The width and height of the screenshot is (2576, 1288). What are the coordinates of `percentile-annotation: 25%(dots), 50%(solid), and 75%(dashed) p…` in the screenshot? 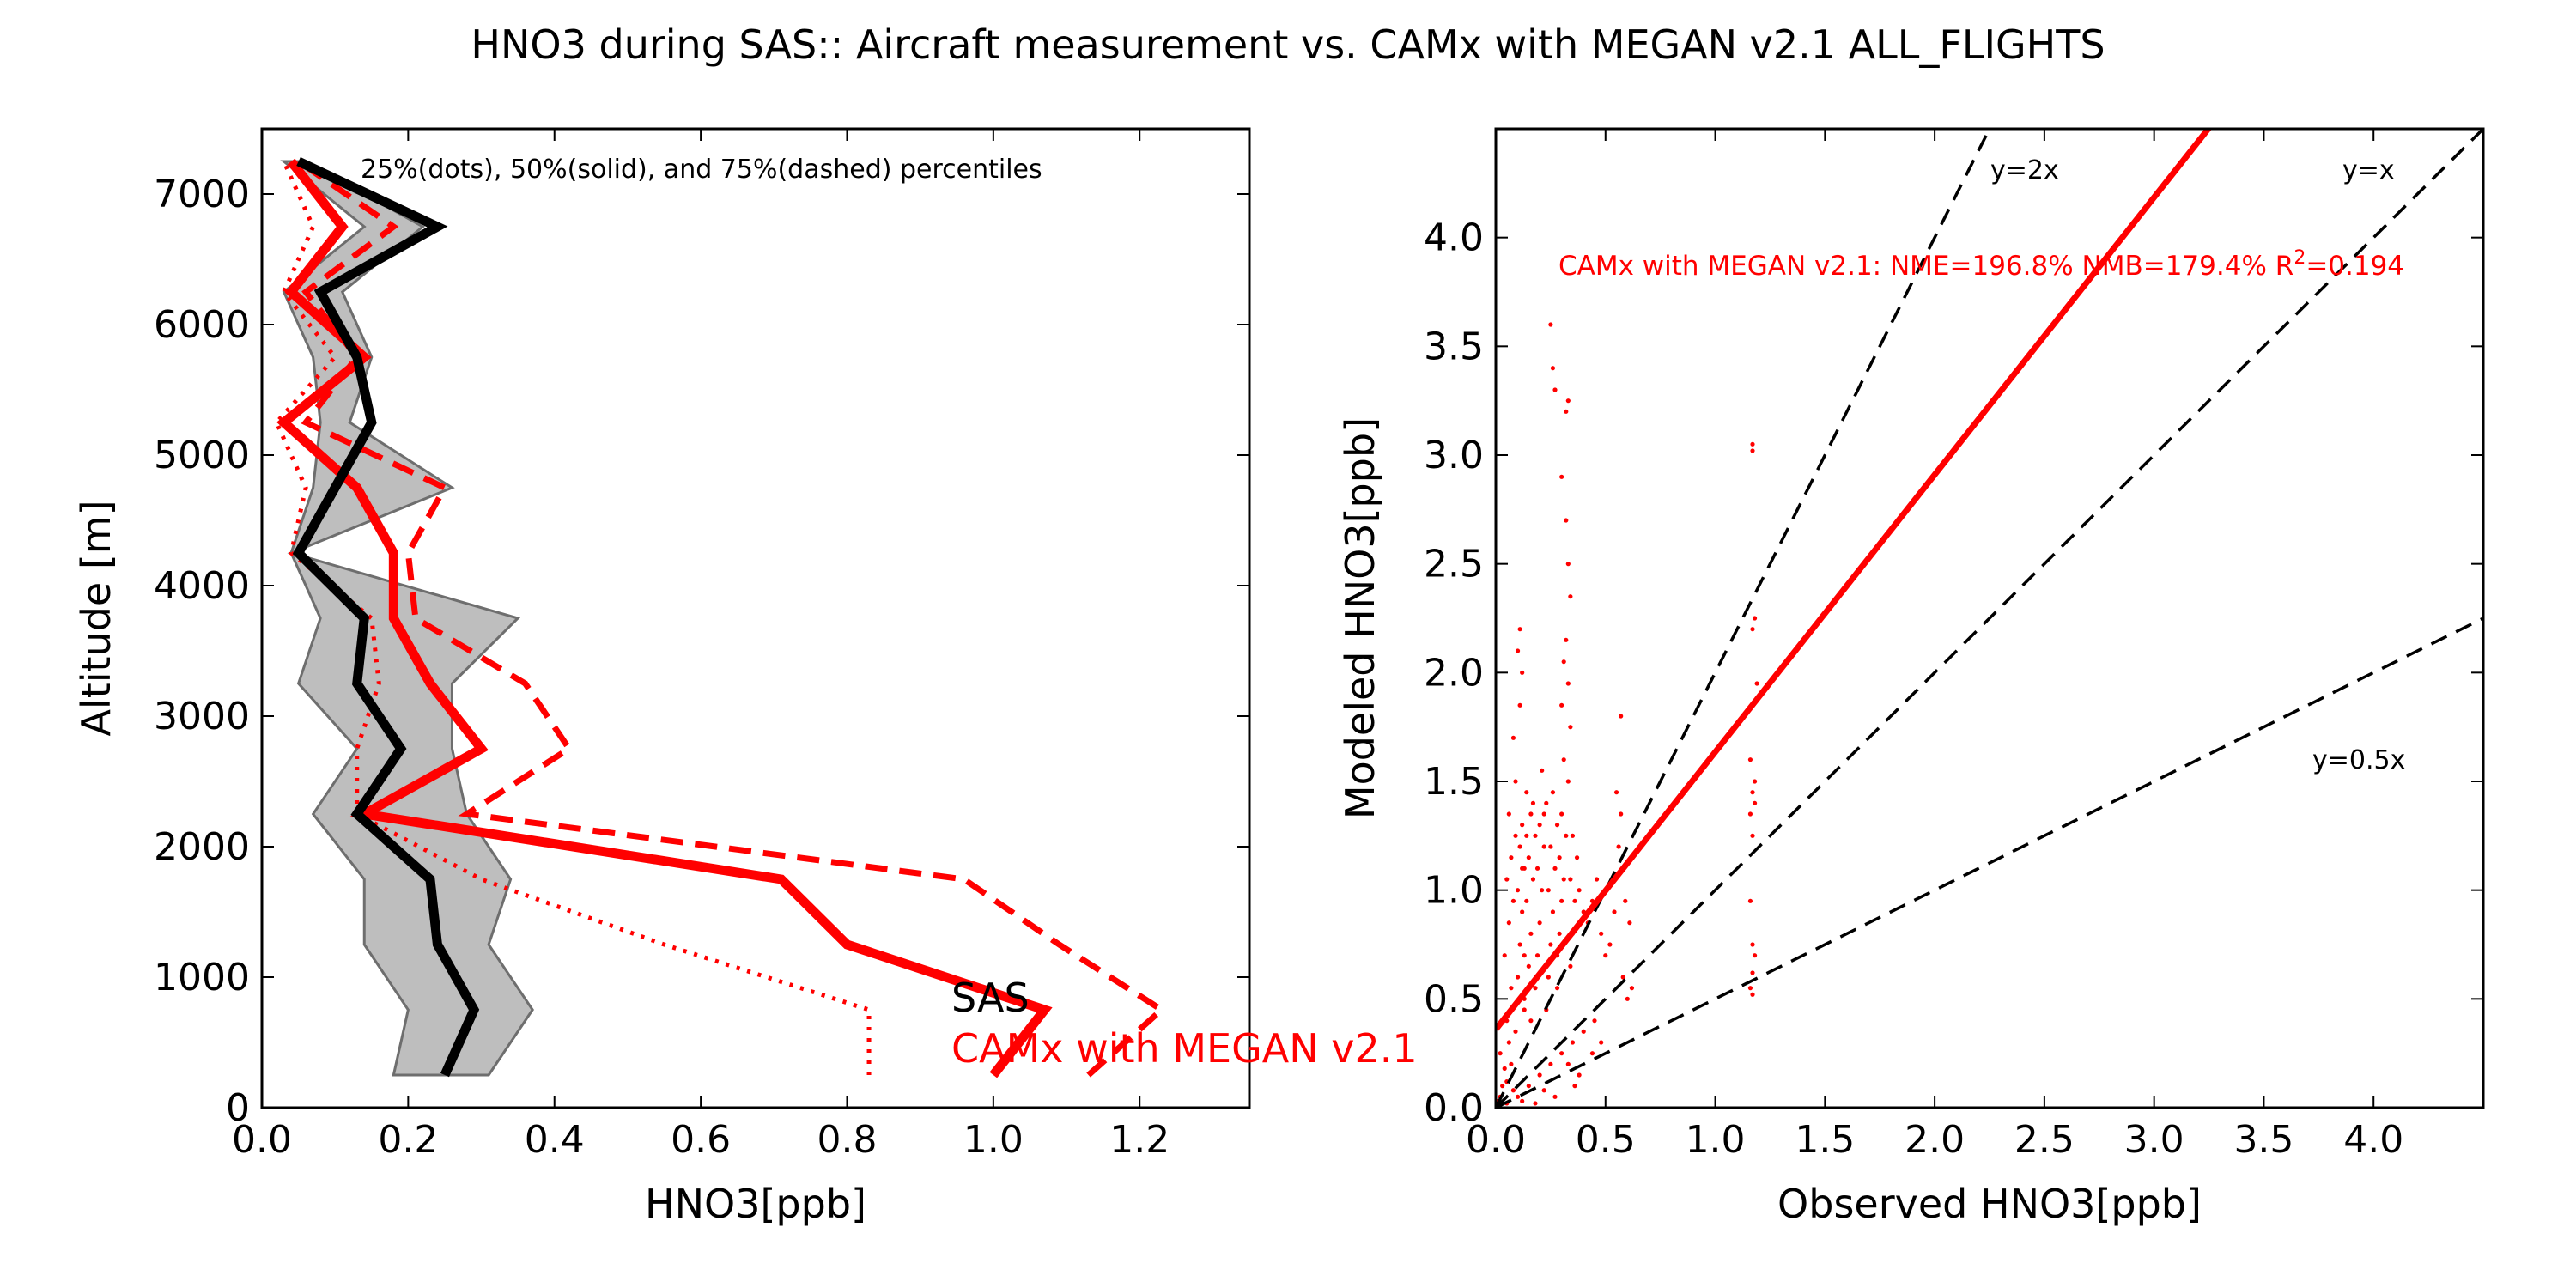 It's located at (702, 170).